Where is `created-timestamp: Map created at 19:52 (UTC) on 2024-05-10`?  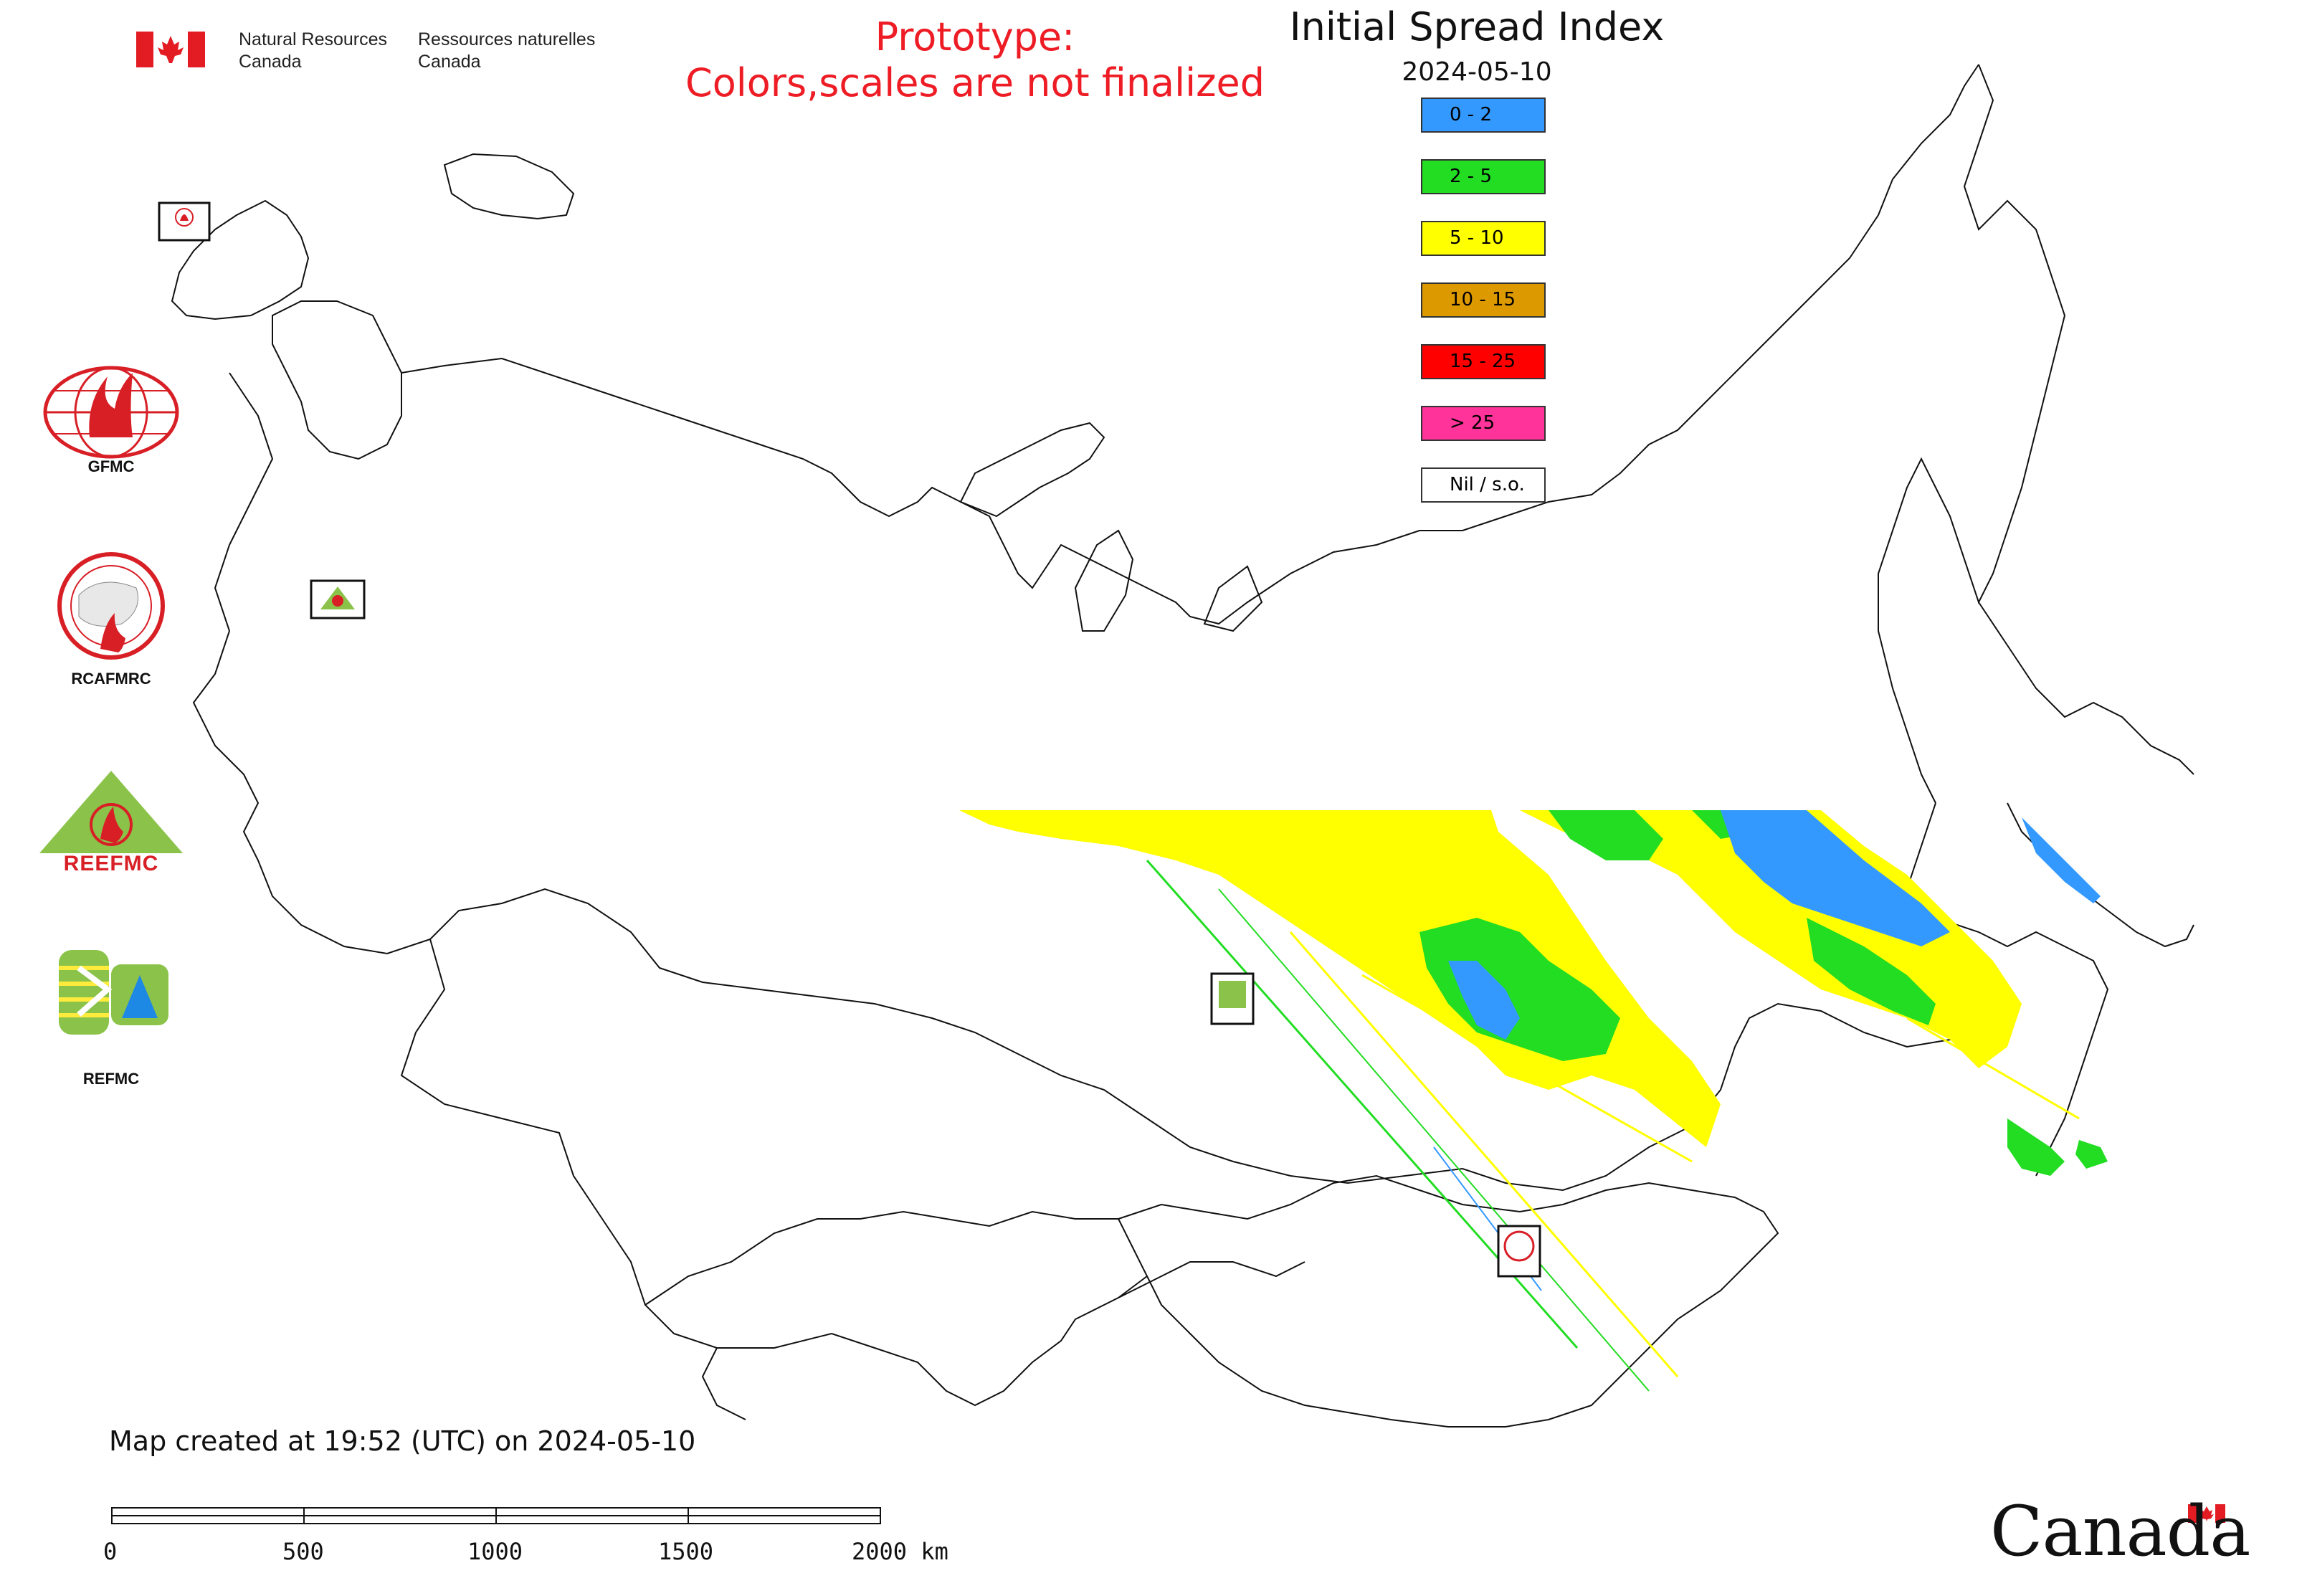 created-timestamp: Map created at 19:52 (UTC) on 2024-05-10 is located at coordinates (402, 1441).